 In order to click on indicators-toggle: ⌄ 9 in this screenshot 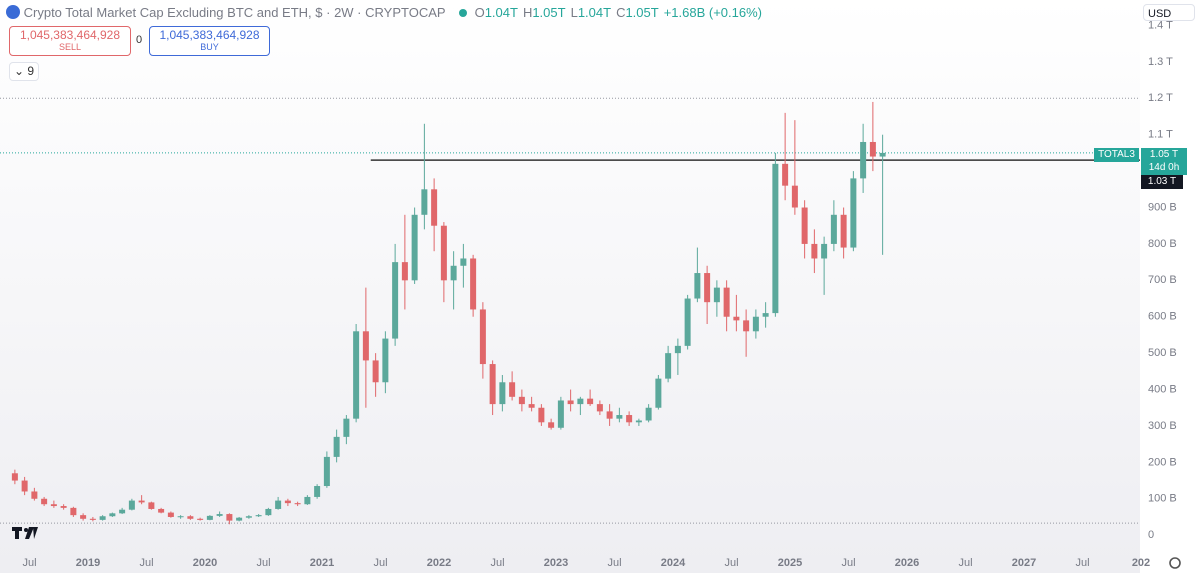, I will do `click(24, 71)`.